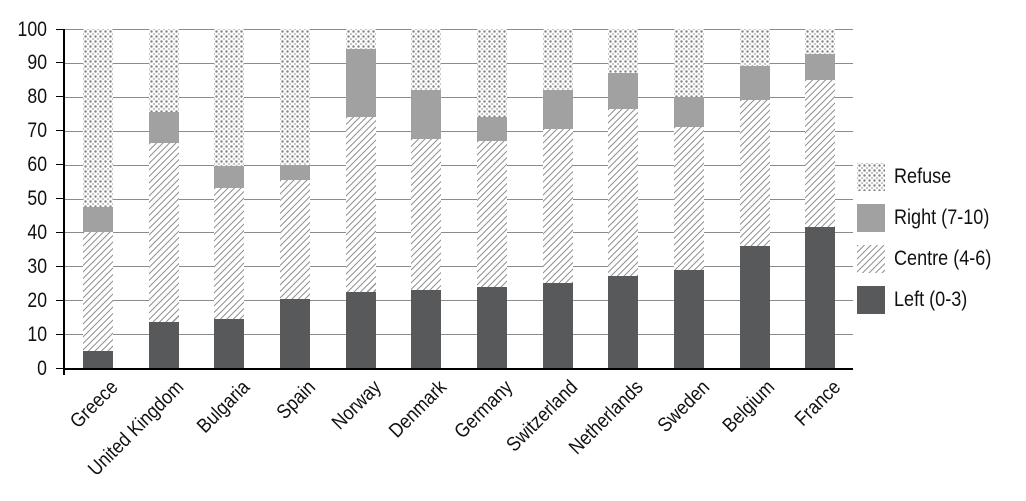 The width and height of the screenshot is (1026, 501). I want to click on legend-swatch-refuse, so click(871, 177).